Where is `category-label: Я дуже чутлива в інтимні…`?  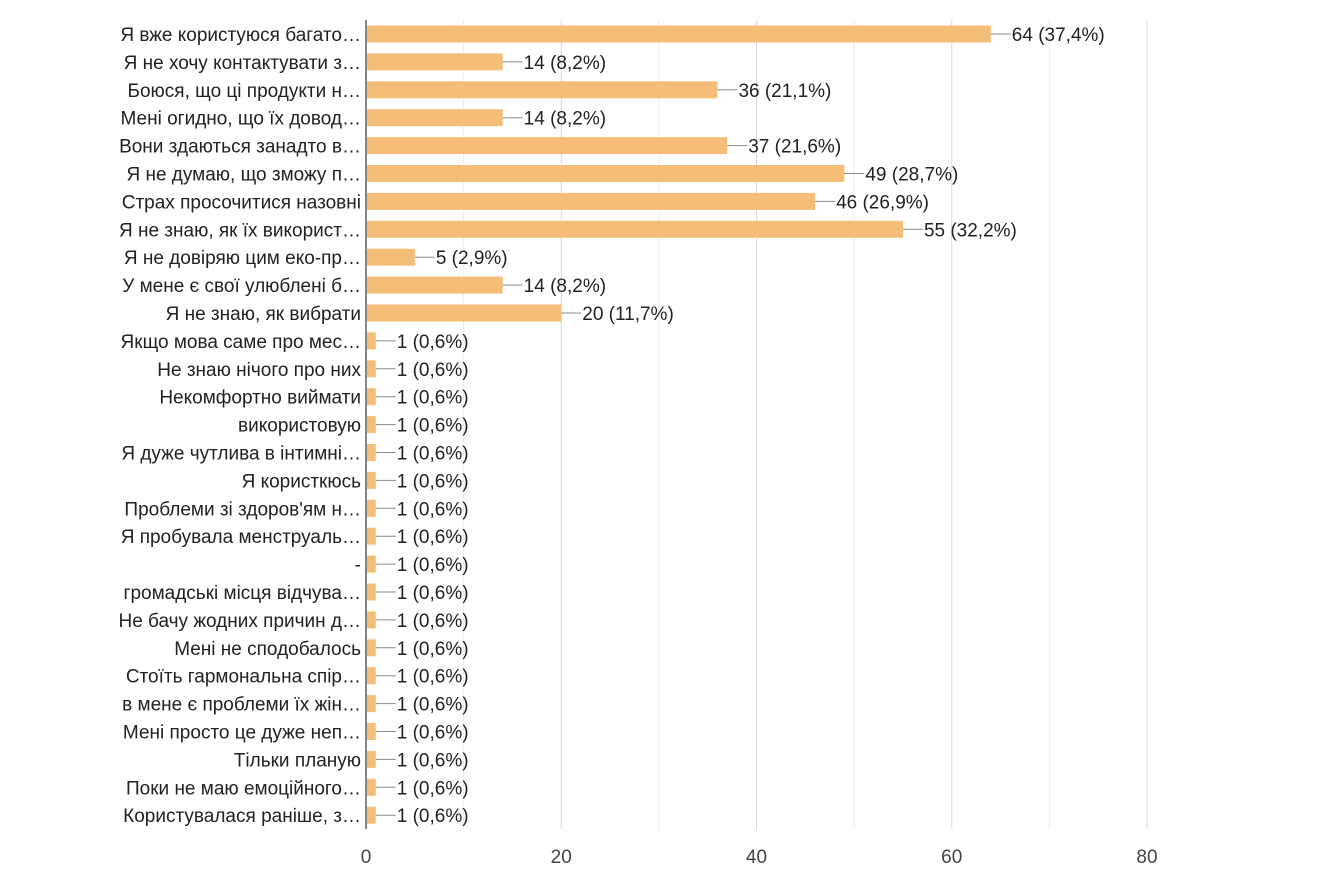 category-label: Я дуже чутлива в інтимні… is located at coordinates (241, 454).